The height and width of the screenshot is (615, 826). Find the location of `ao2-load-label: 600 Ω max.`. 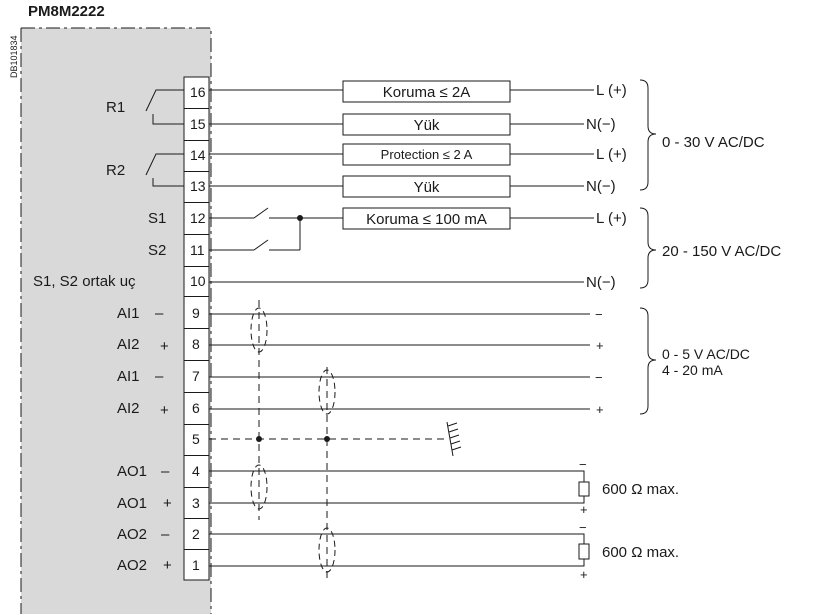

ao2-load-label: 600 Ω max. is located at coordinates (640, 552).